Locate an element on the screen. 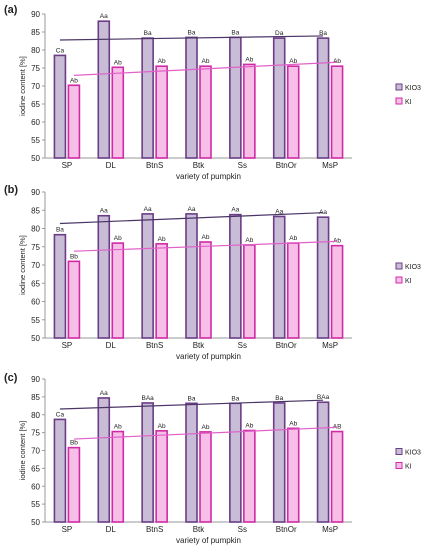 The height and width of the screenshot is (550, 426). data-label-kio3: Ca is located at coordinates (60, 50).